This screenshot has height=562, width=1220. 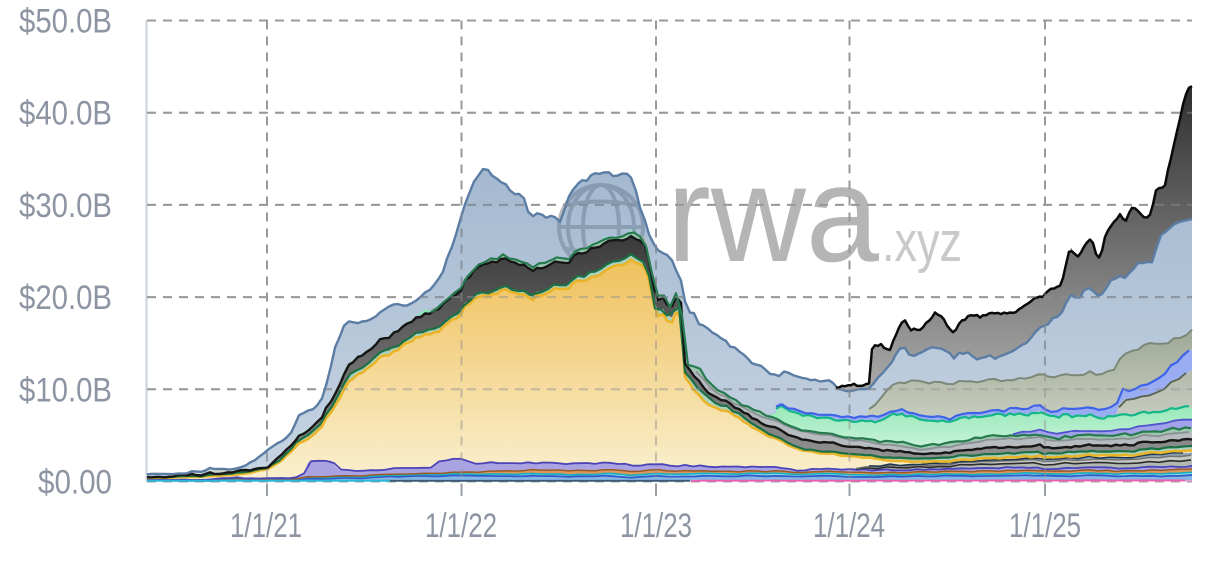 What do you see at coordinates (1045, 526) in the screenshot?
I see `svg-text: 1/1/25` at bounding box center [1045, 526].